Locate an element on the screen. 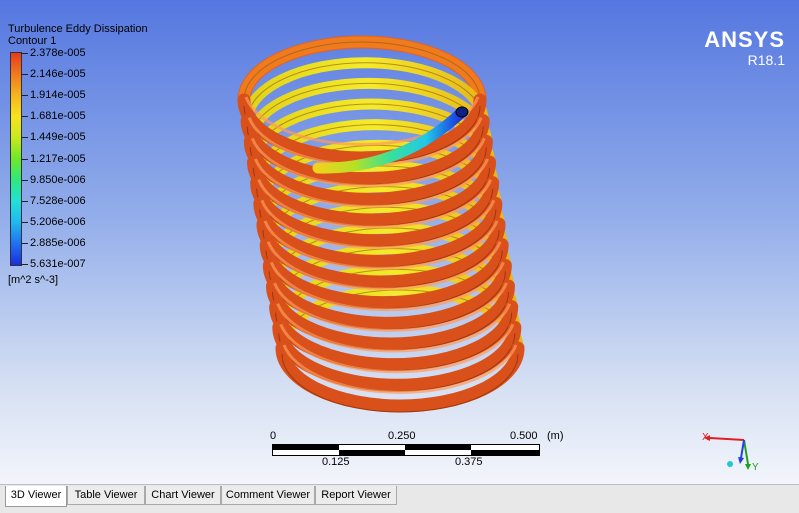  tab-chart-viewer: Chart Viewer is located at coordinates (183, 495).